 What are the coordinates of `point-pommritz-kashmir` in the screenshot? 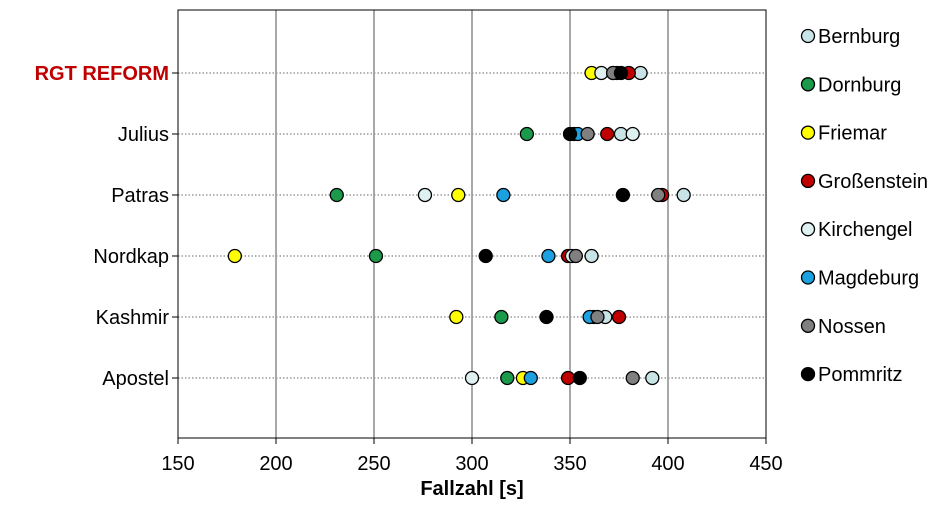 It's located at (546, 317).